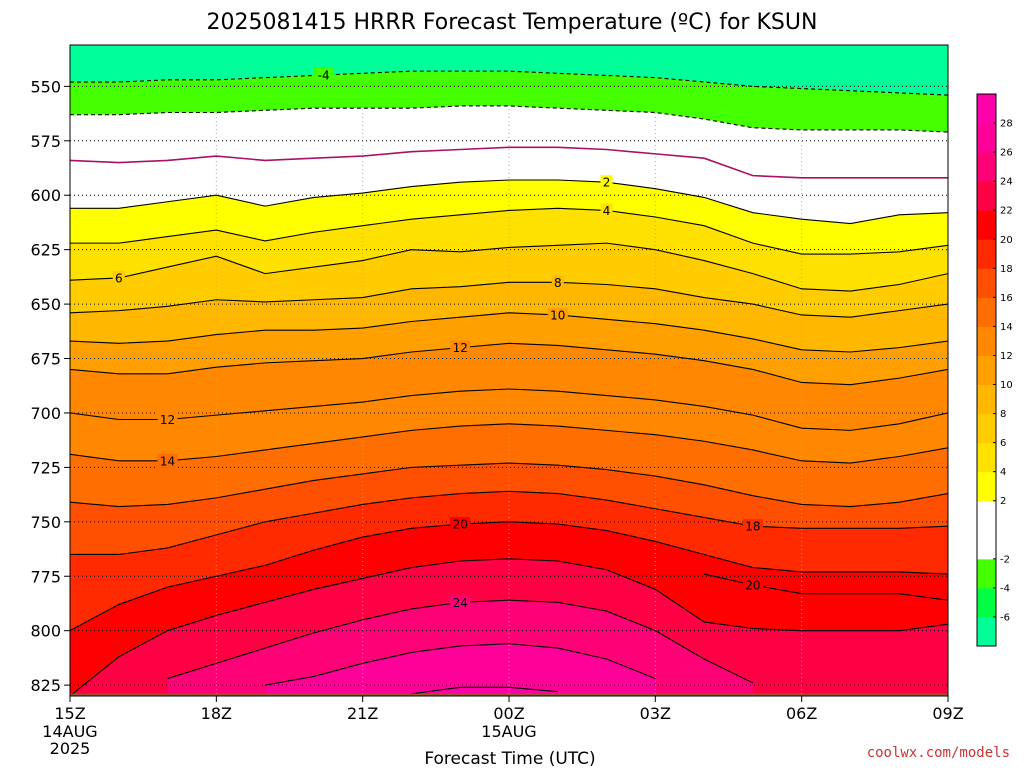 The width and height of the screenshot is (1024, 768). What do you see at coordinates (508, 713) in the screenshot?
I see `x-tick-label: 00Z` at bounding box center [508, 713].